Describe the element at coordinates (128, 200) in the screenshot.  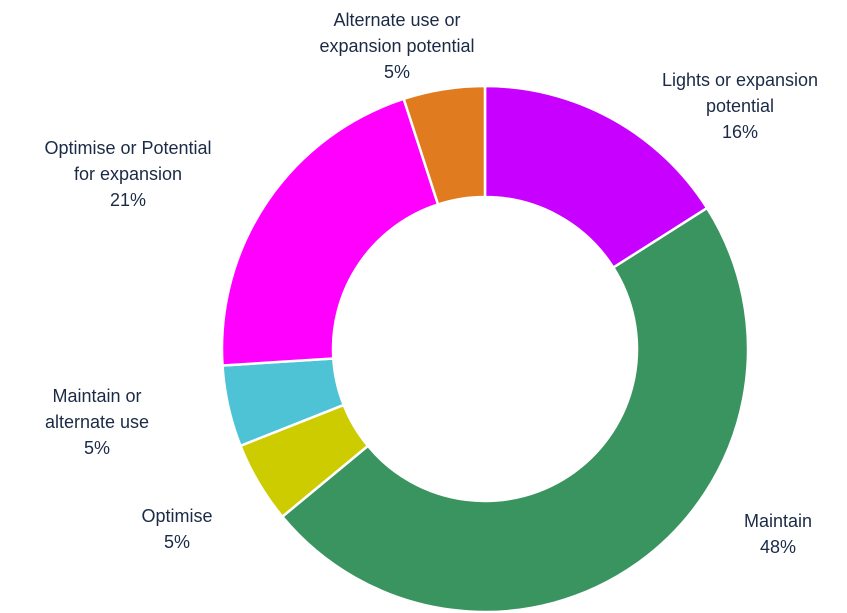
I see `slice-value-label: 21%` at that location.